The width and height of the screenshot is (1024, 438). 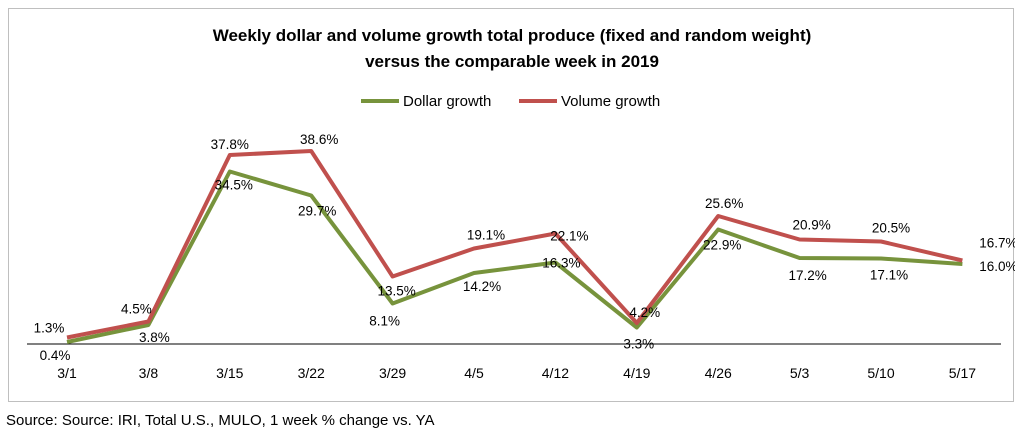 What do you see at coordinates (555, 373) in the screenshot?
I see `x-tick-label: 4/12` at bounding box center [555, 373].